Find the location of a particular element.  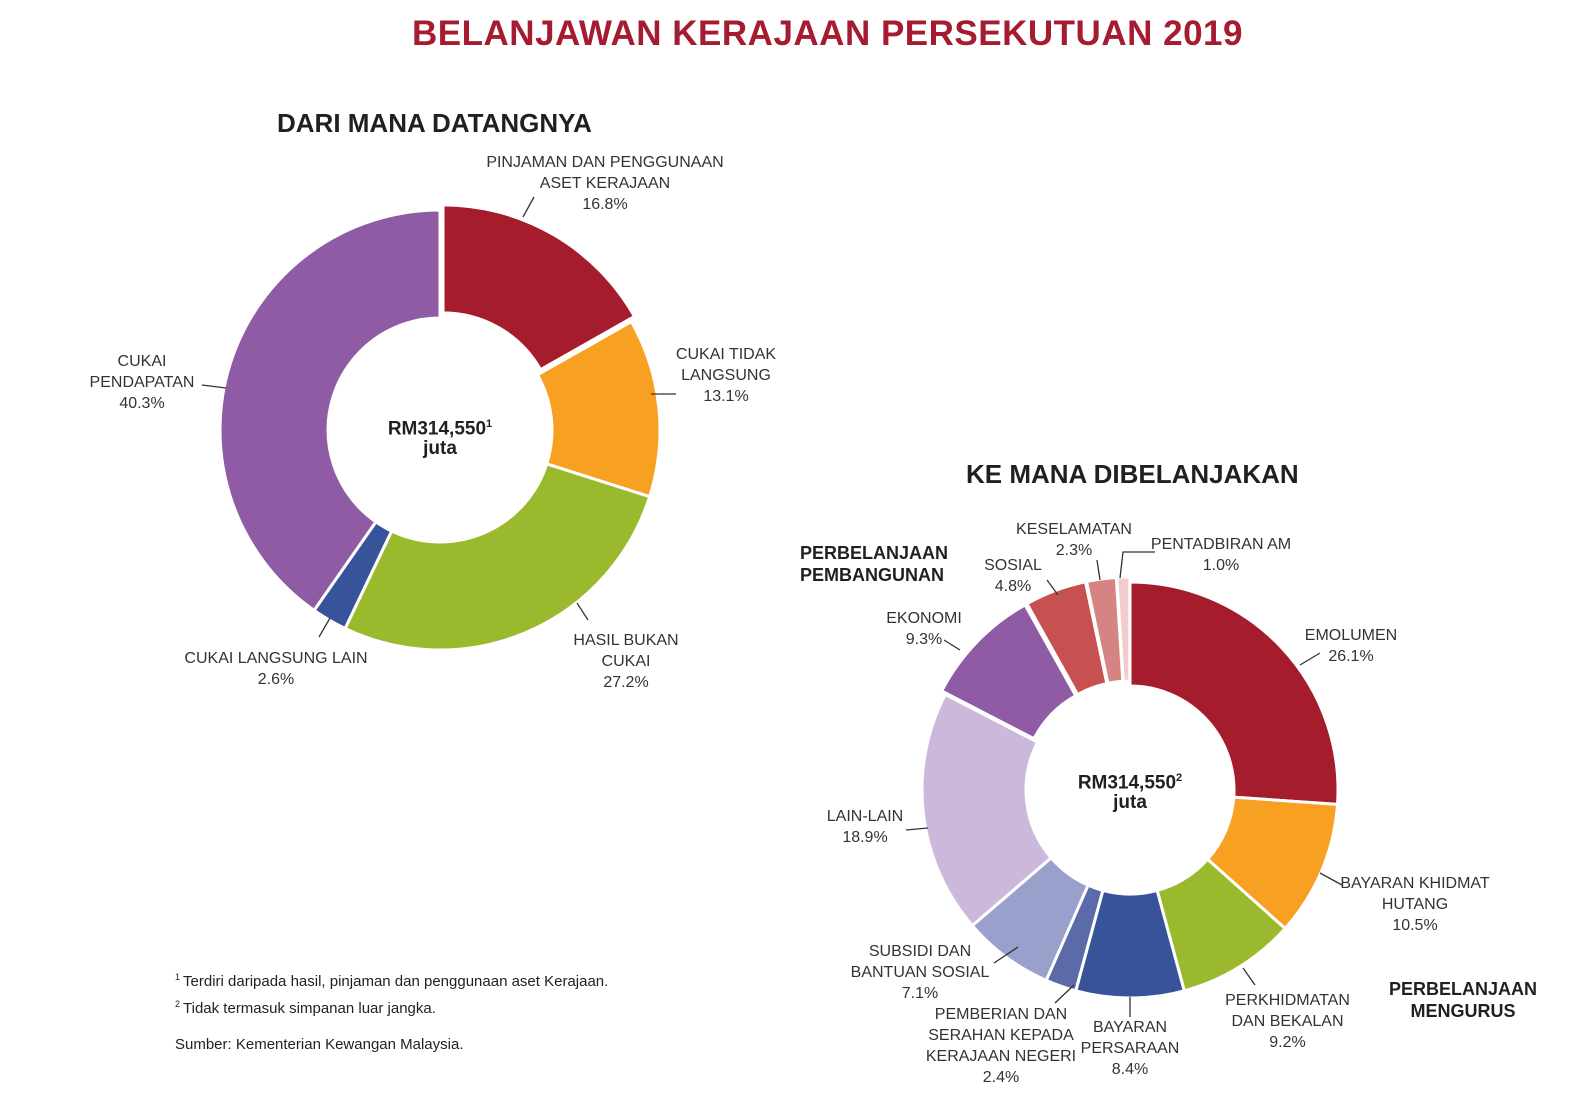

leader-perkhidmatan is located at coordinates (1249, 976).